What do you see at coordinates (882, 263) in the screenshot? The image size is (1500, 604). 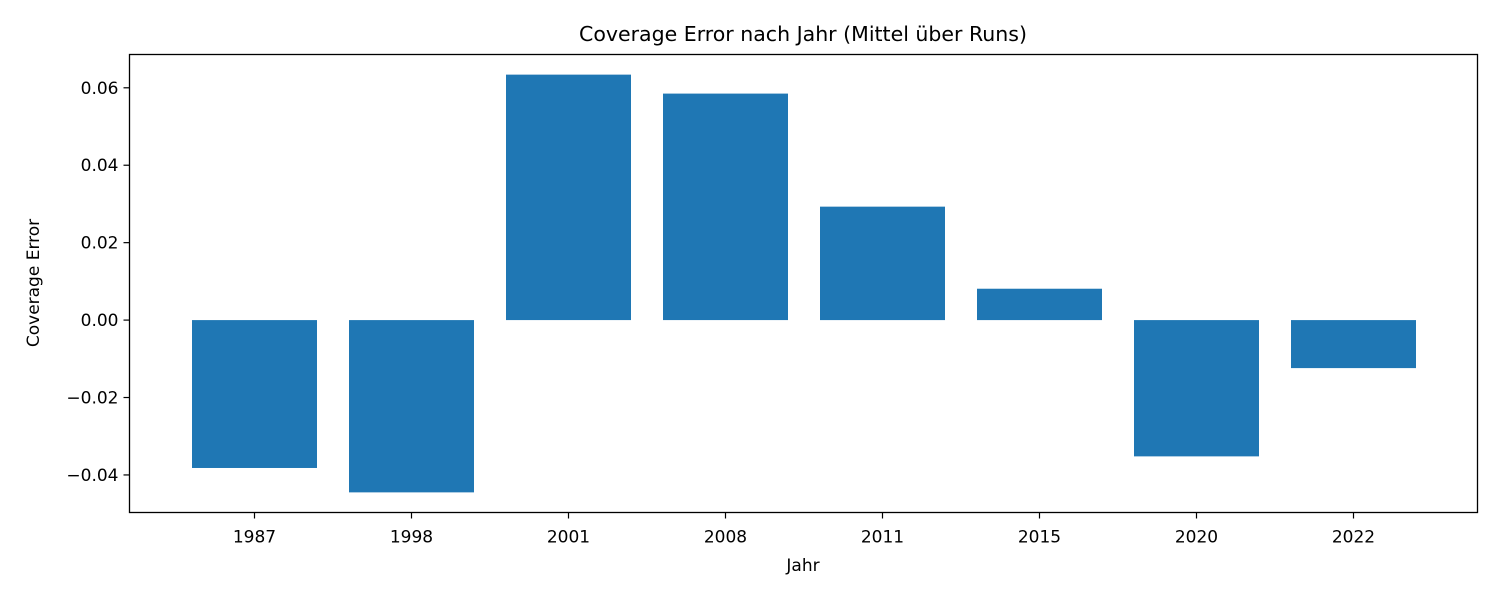 I see `bar-2011` at bounding box center [882, 263].